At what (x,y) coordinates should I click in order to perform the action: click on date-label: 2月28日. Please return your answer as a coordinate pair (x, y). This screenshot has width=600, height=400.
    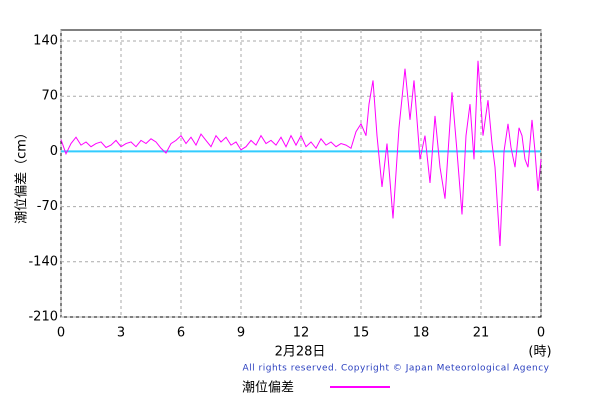
    Looking at the image, I should click on (300, 352).